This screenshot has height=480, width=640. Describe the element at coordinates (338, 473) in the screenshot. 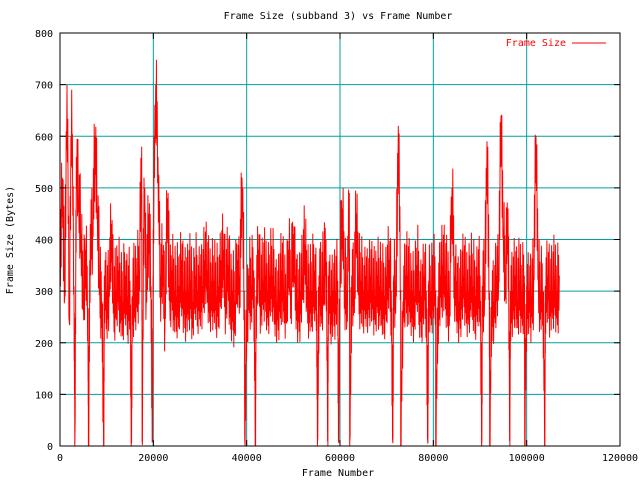

I see `x-axis-label: Frame Number` at that location.